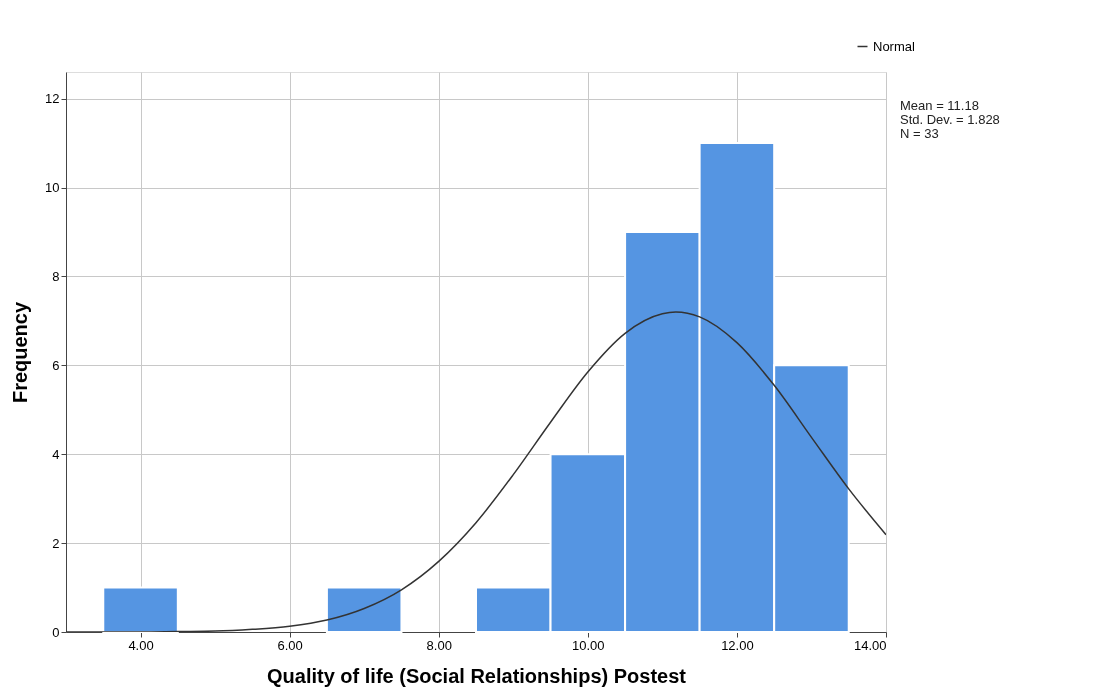  What do you see at coordinates (870, 645) in the screenshot?
I see `x-tick-label: 14.00` at bounding box center [870, 645].